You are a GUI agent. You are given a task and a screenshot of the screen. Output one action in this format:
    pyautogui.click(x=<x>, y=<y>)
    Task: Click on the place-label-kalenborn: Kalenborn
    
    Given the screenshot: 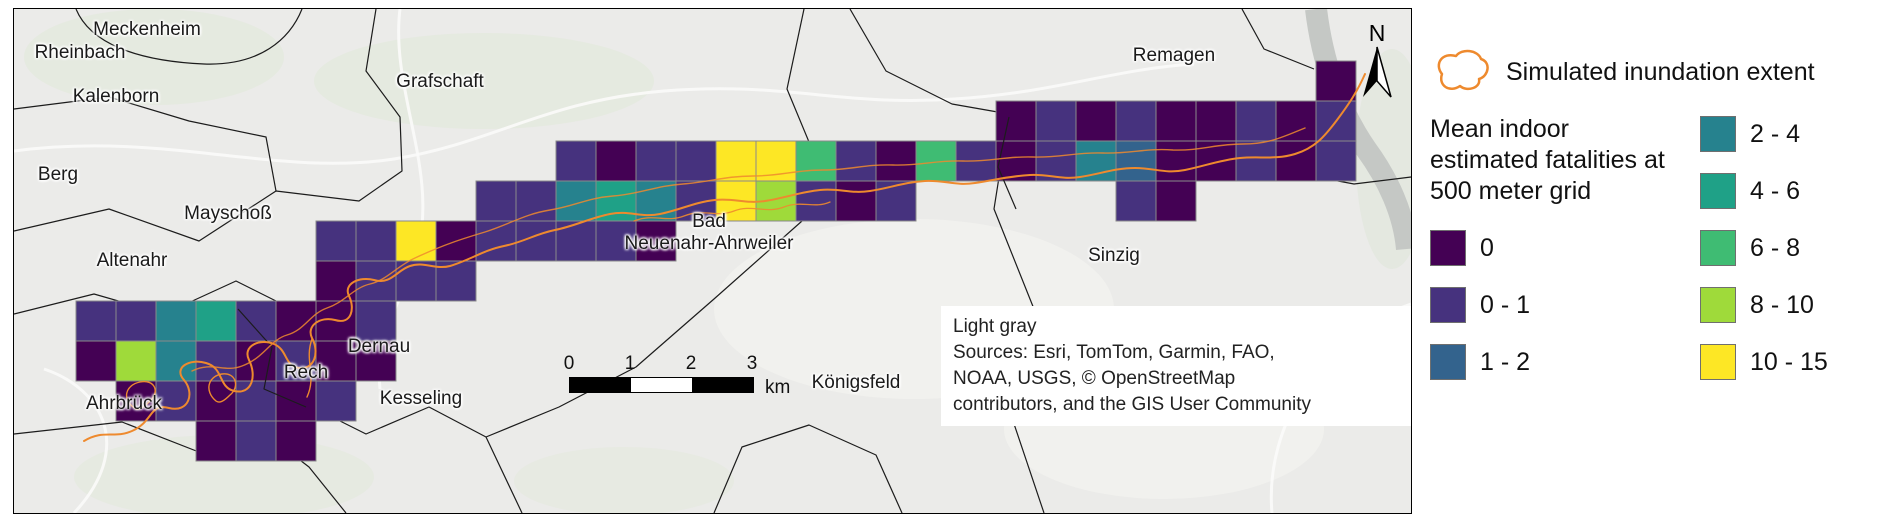 What is the action you would take?
    pyautogui.click(x=116, y=97)
    